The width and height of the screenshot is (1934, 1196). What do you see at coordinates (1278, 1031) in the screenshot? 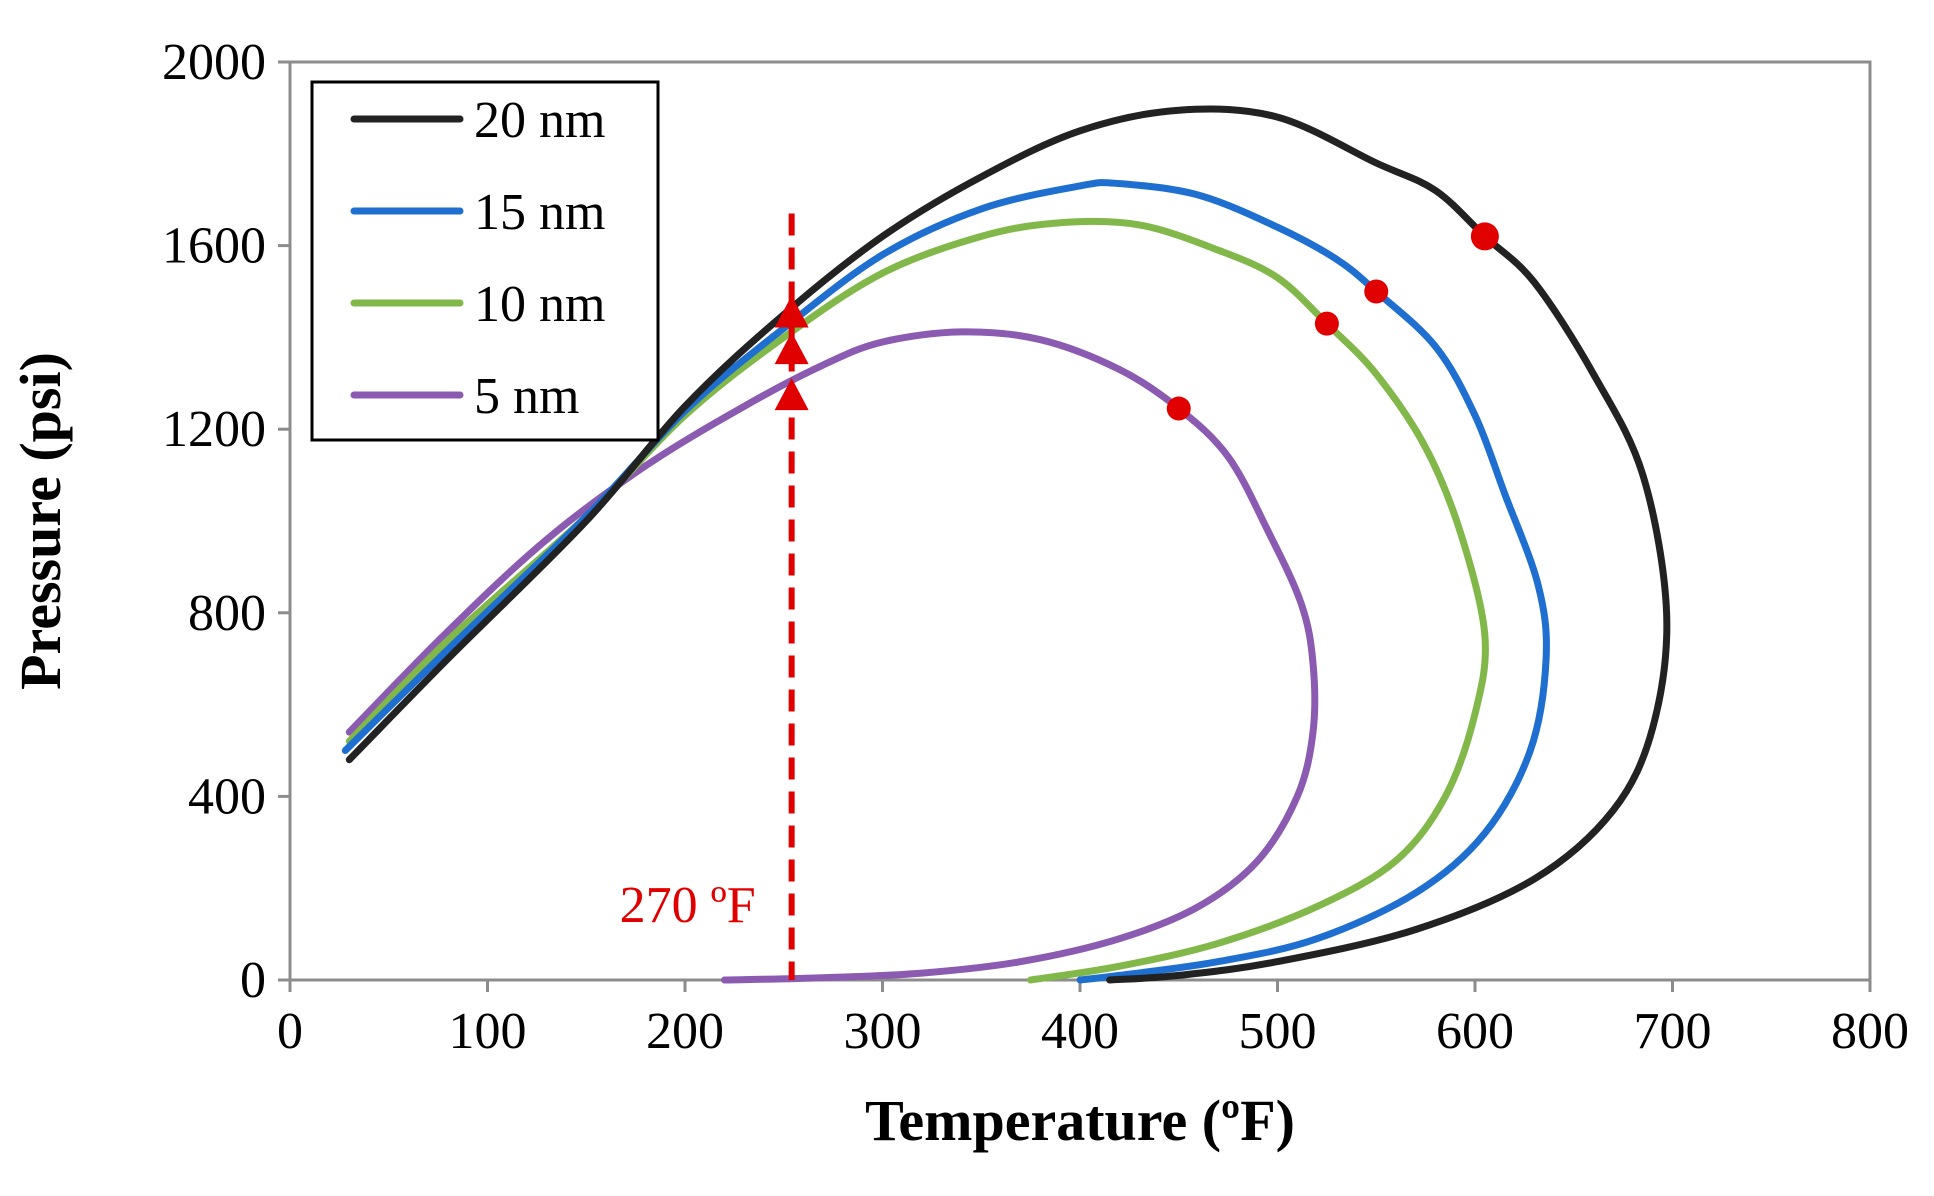
I see `x-tick-label: 500` at bounding box center [1278, 1031].